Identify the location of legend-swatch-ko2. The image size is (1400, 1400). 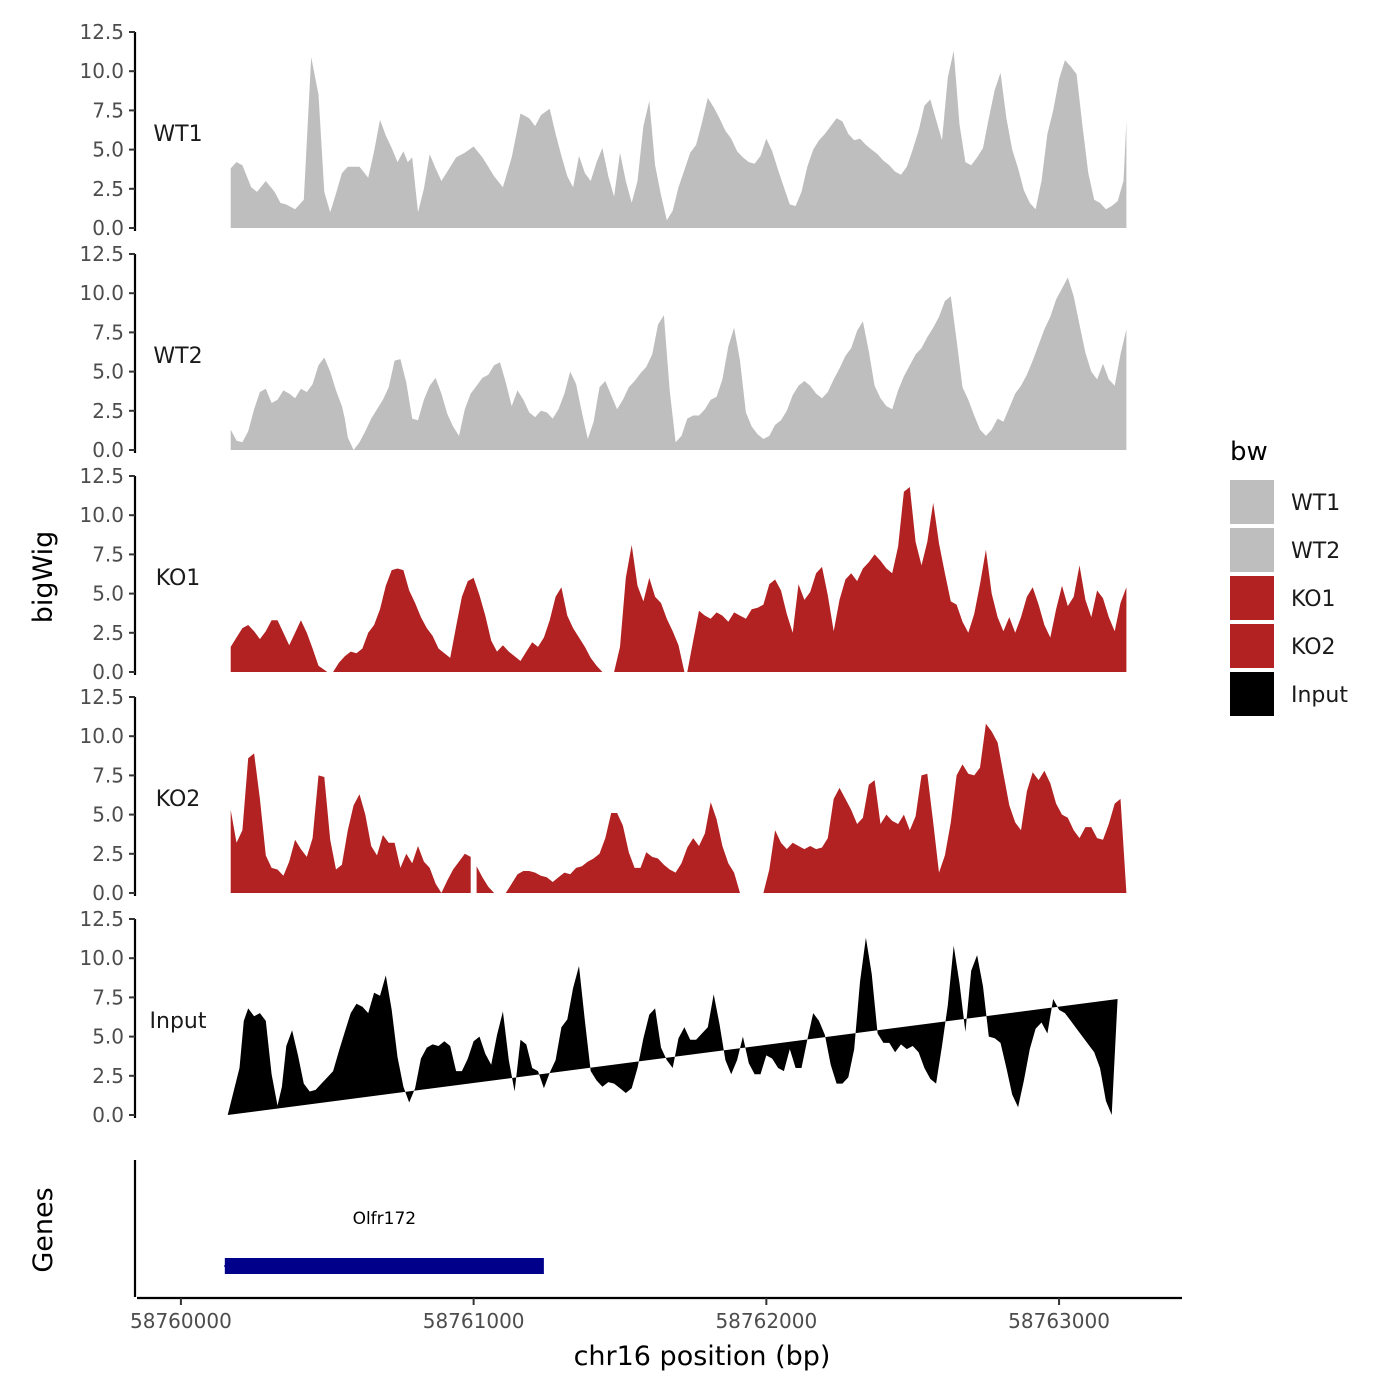
(1252, 646).